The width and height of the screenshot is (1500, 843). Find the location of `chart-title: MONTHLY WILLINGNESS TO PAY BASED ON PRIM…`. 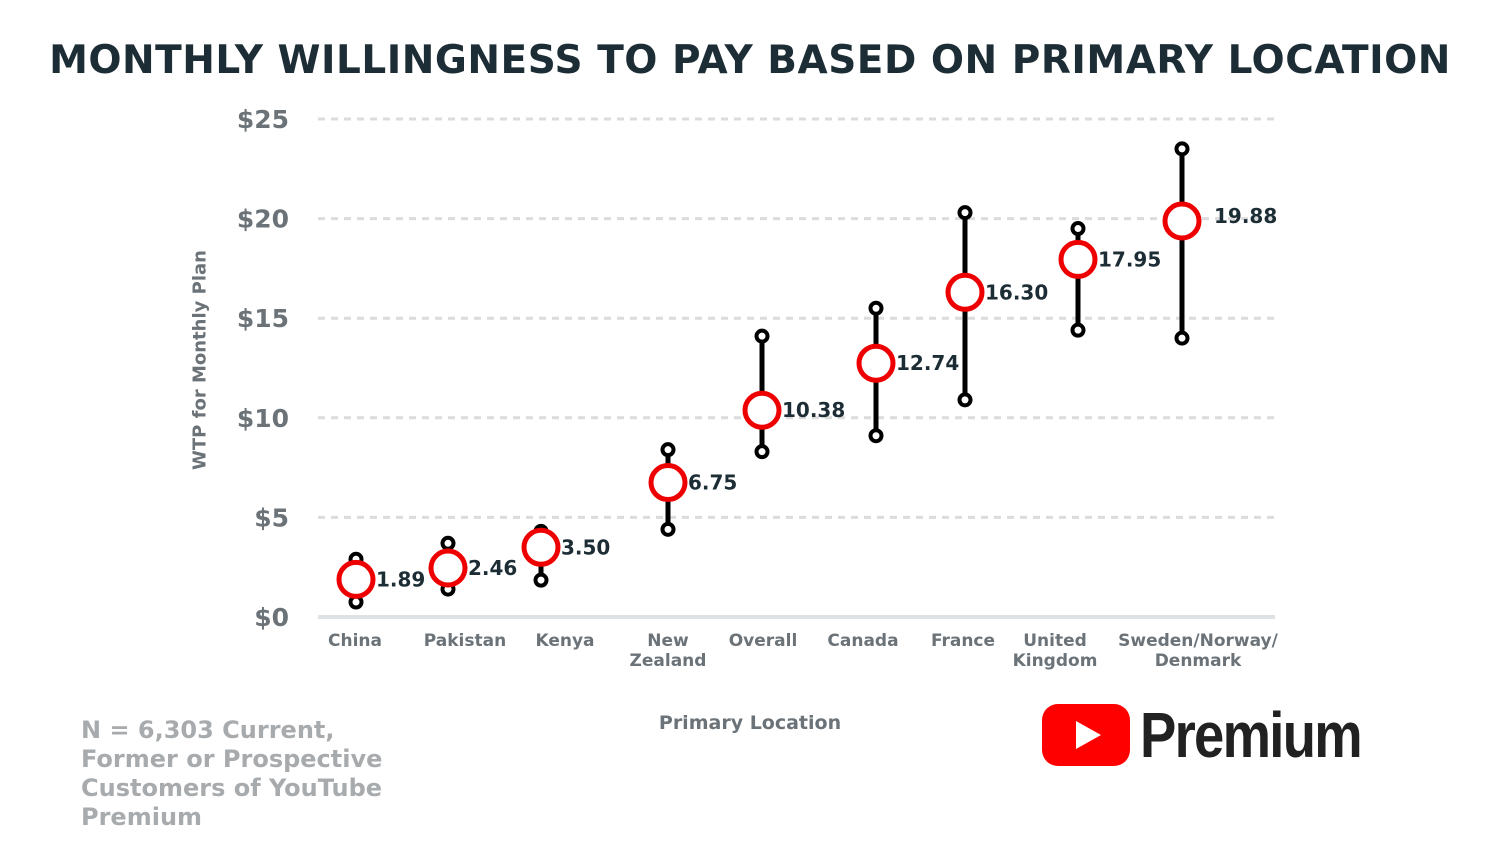

chart-title: MONTHLY WILLINGNESS TO PAY BASED ON PRIM… is located at coordinates (750, 60).